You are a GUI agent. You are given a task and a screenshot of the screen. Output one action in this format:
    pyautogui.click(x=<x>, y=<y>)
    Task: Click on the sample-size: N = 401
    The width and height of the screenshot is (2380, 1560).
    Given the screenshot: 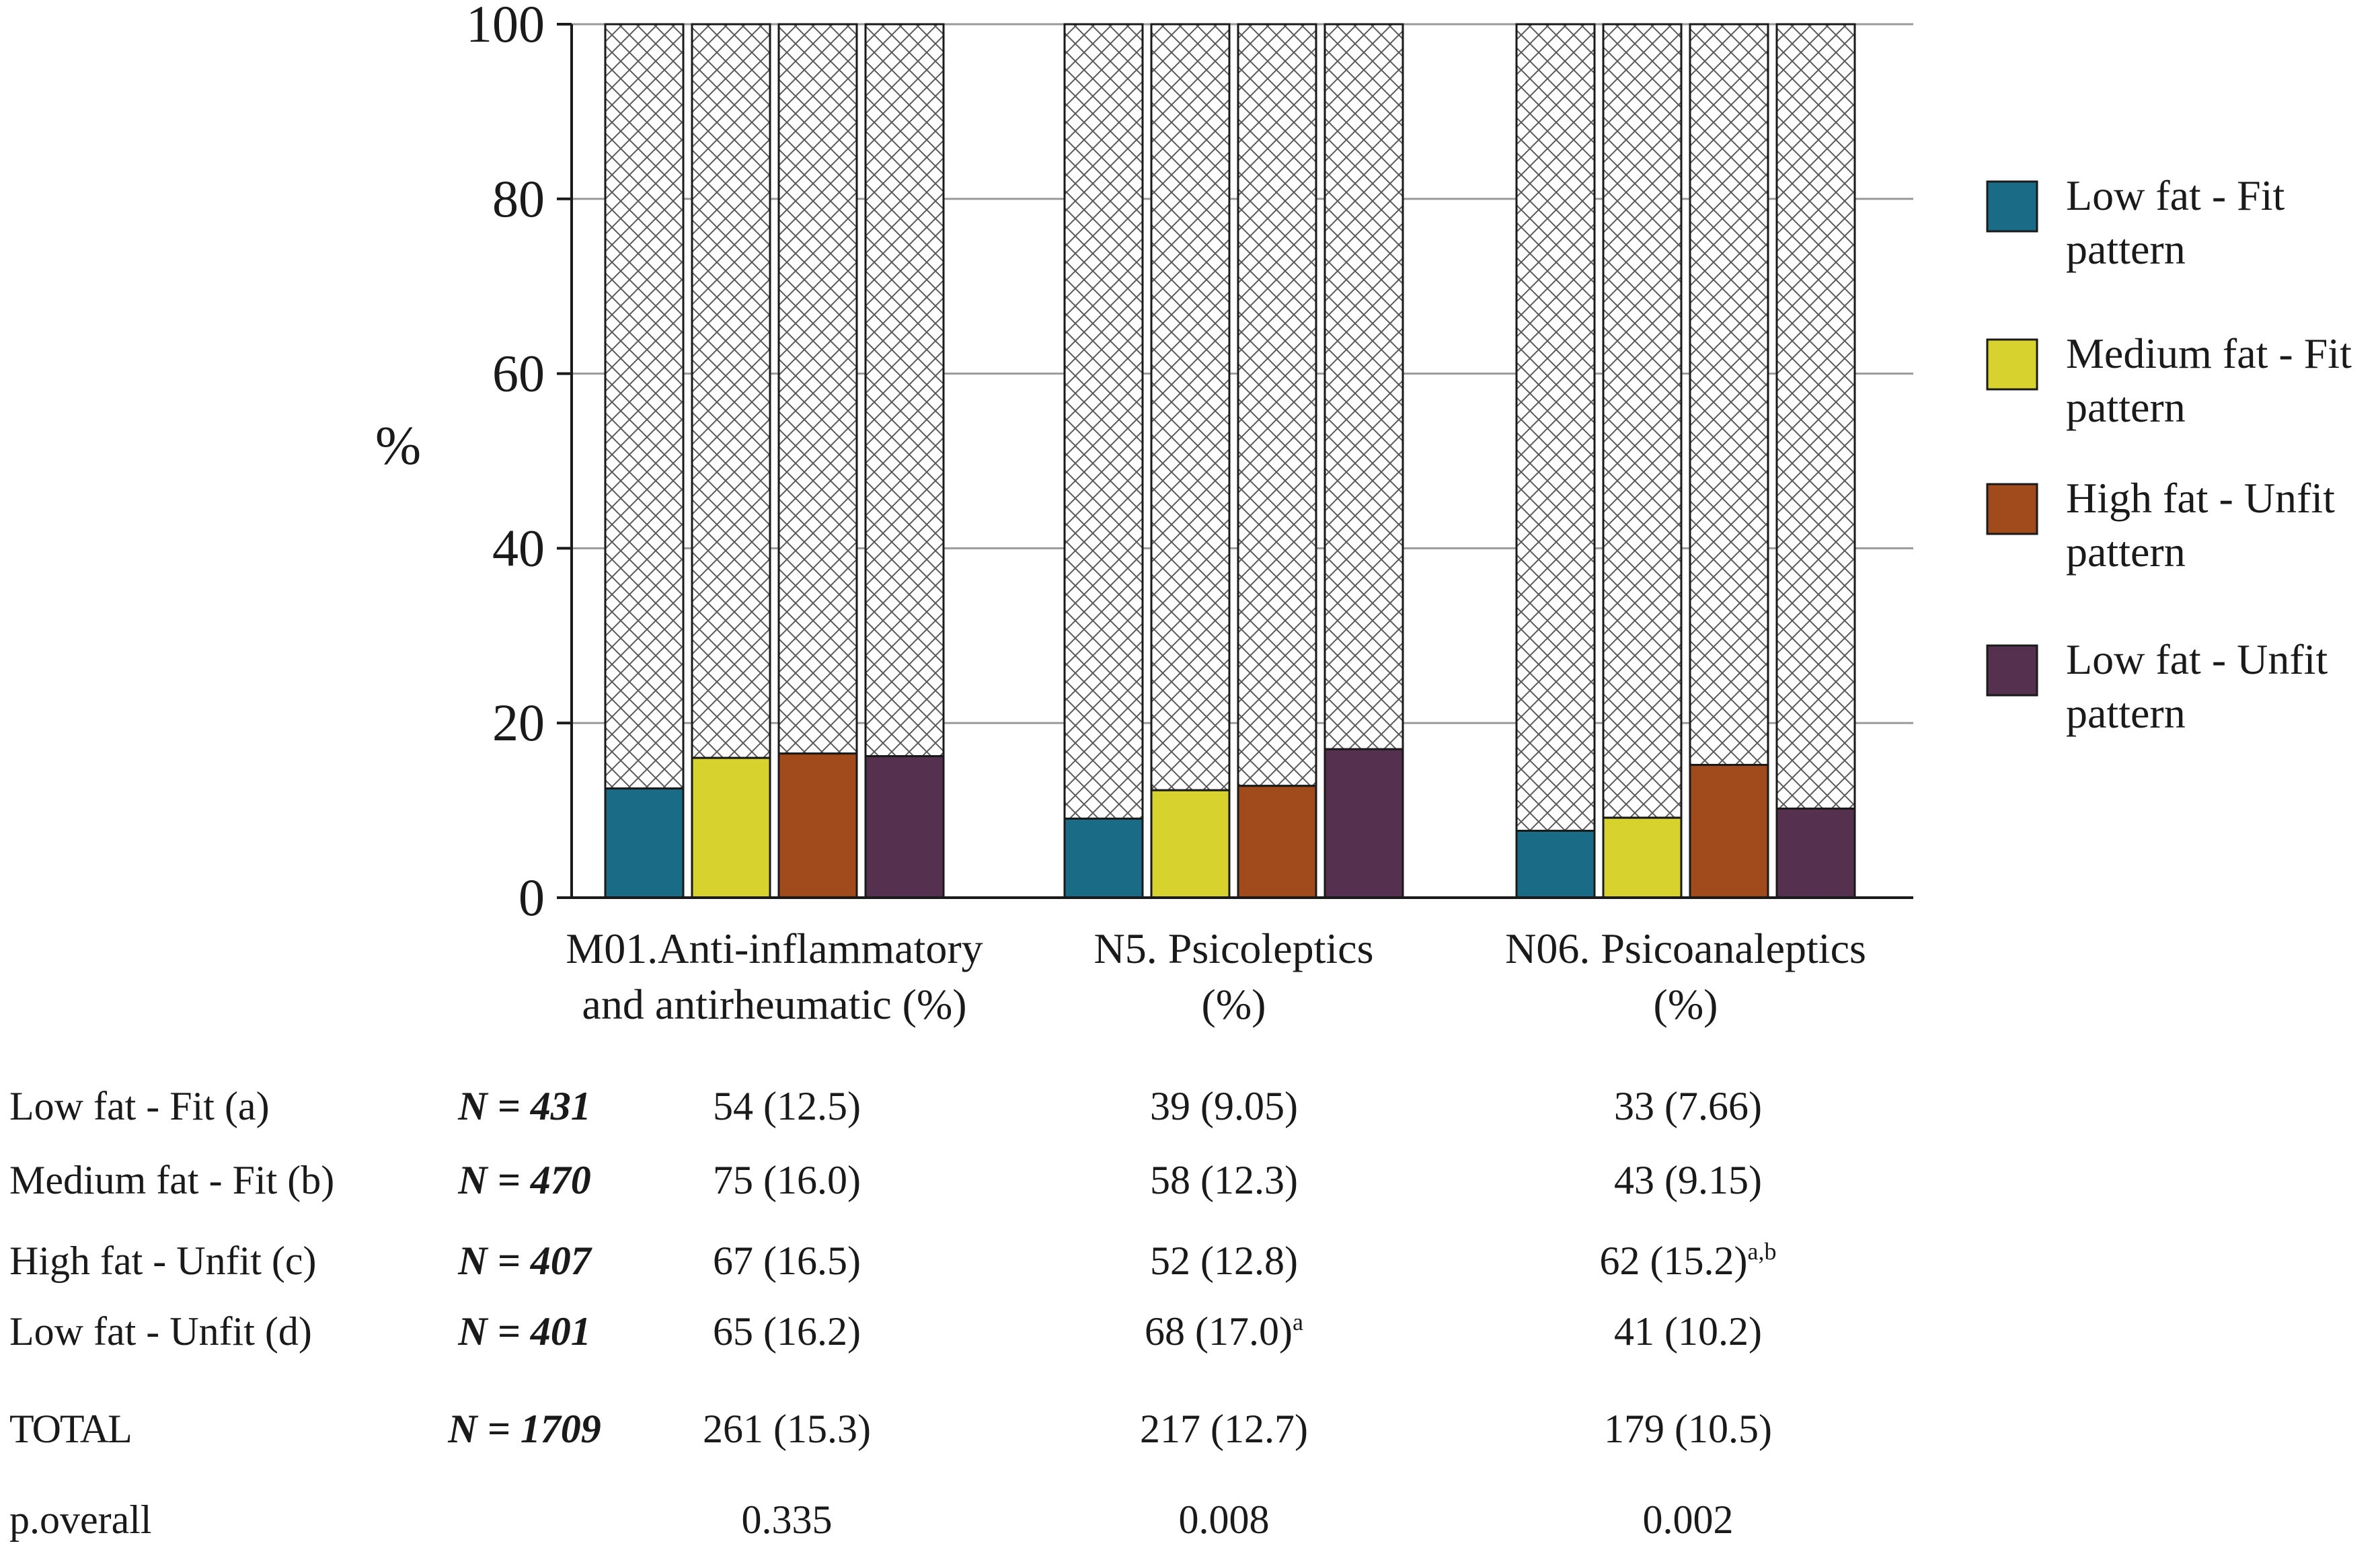 What is the action you would take?
    pyautogui.click(x=524, y=1331)
    